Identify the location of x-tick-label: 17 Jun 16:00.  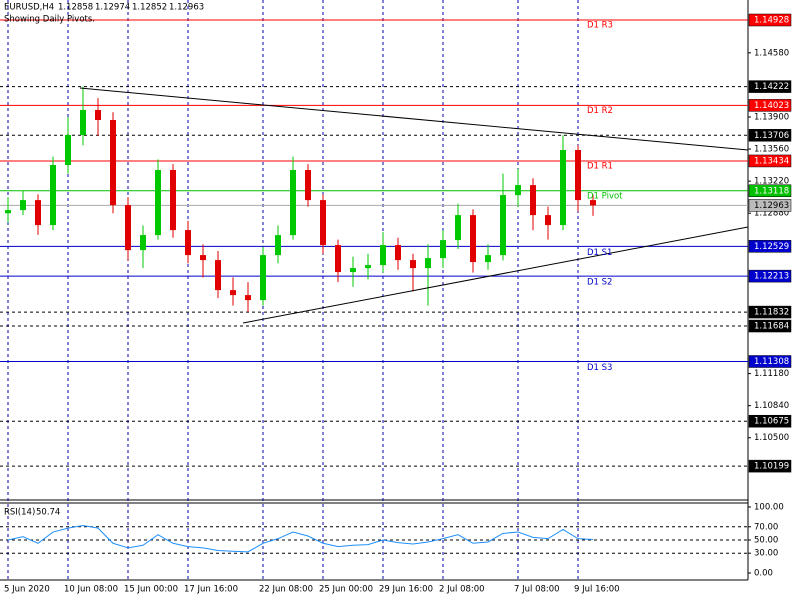
(211, 590).